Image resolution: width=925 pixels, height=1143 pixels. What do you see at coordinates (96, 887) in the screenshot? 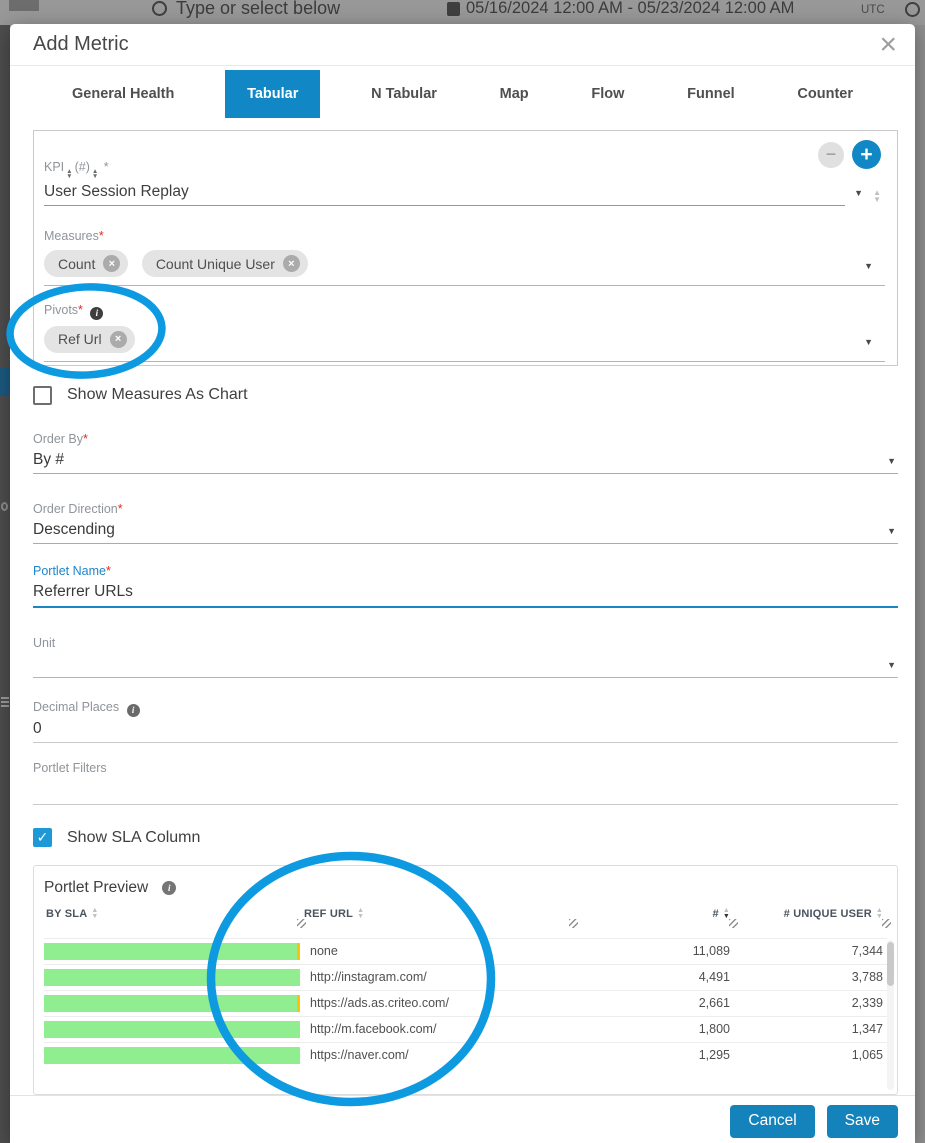
I see `portlet-preview-title: Portlet Preview` at bounding box center [96, 887].